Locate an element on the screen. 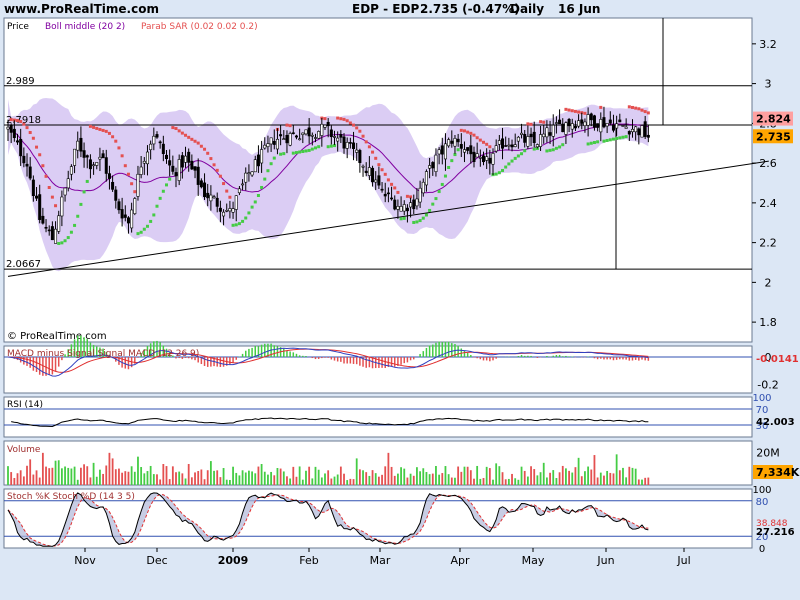 The width and height of the screenshot is (800, 600). date-label: 16 Jun is located at coordinates (579, 9).